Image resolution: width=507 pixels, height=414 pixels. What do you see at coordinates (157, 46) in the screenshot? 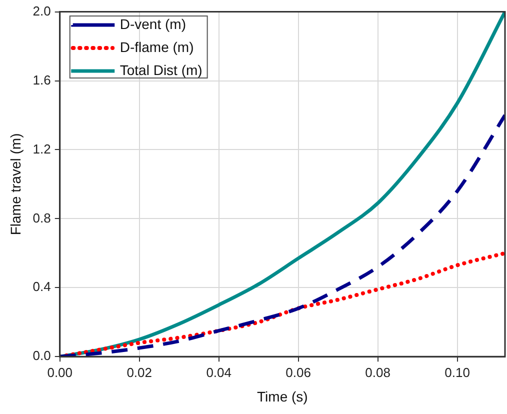
I see `legend-label: D-flame (m)` at bounding box center [157, 46].